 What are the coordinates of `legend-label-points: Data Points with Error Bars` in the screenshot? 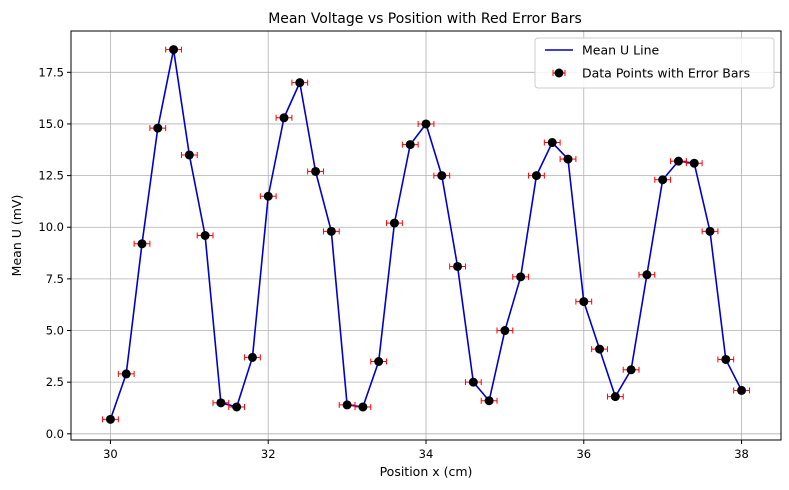 It's located at (666, 73).